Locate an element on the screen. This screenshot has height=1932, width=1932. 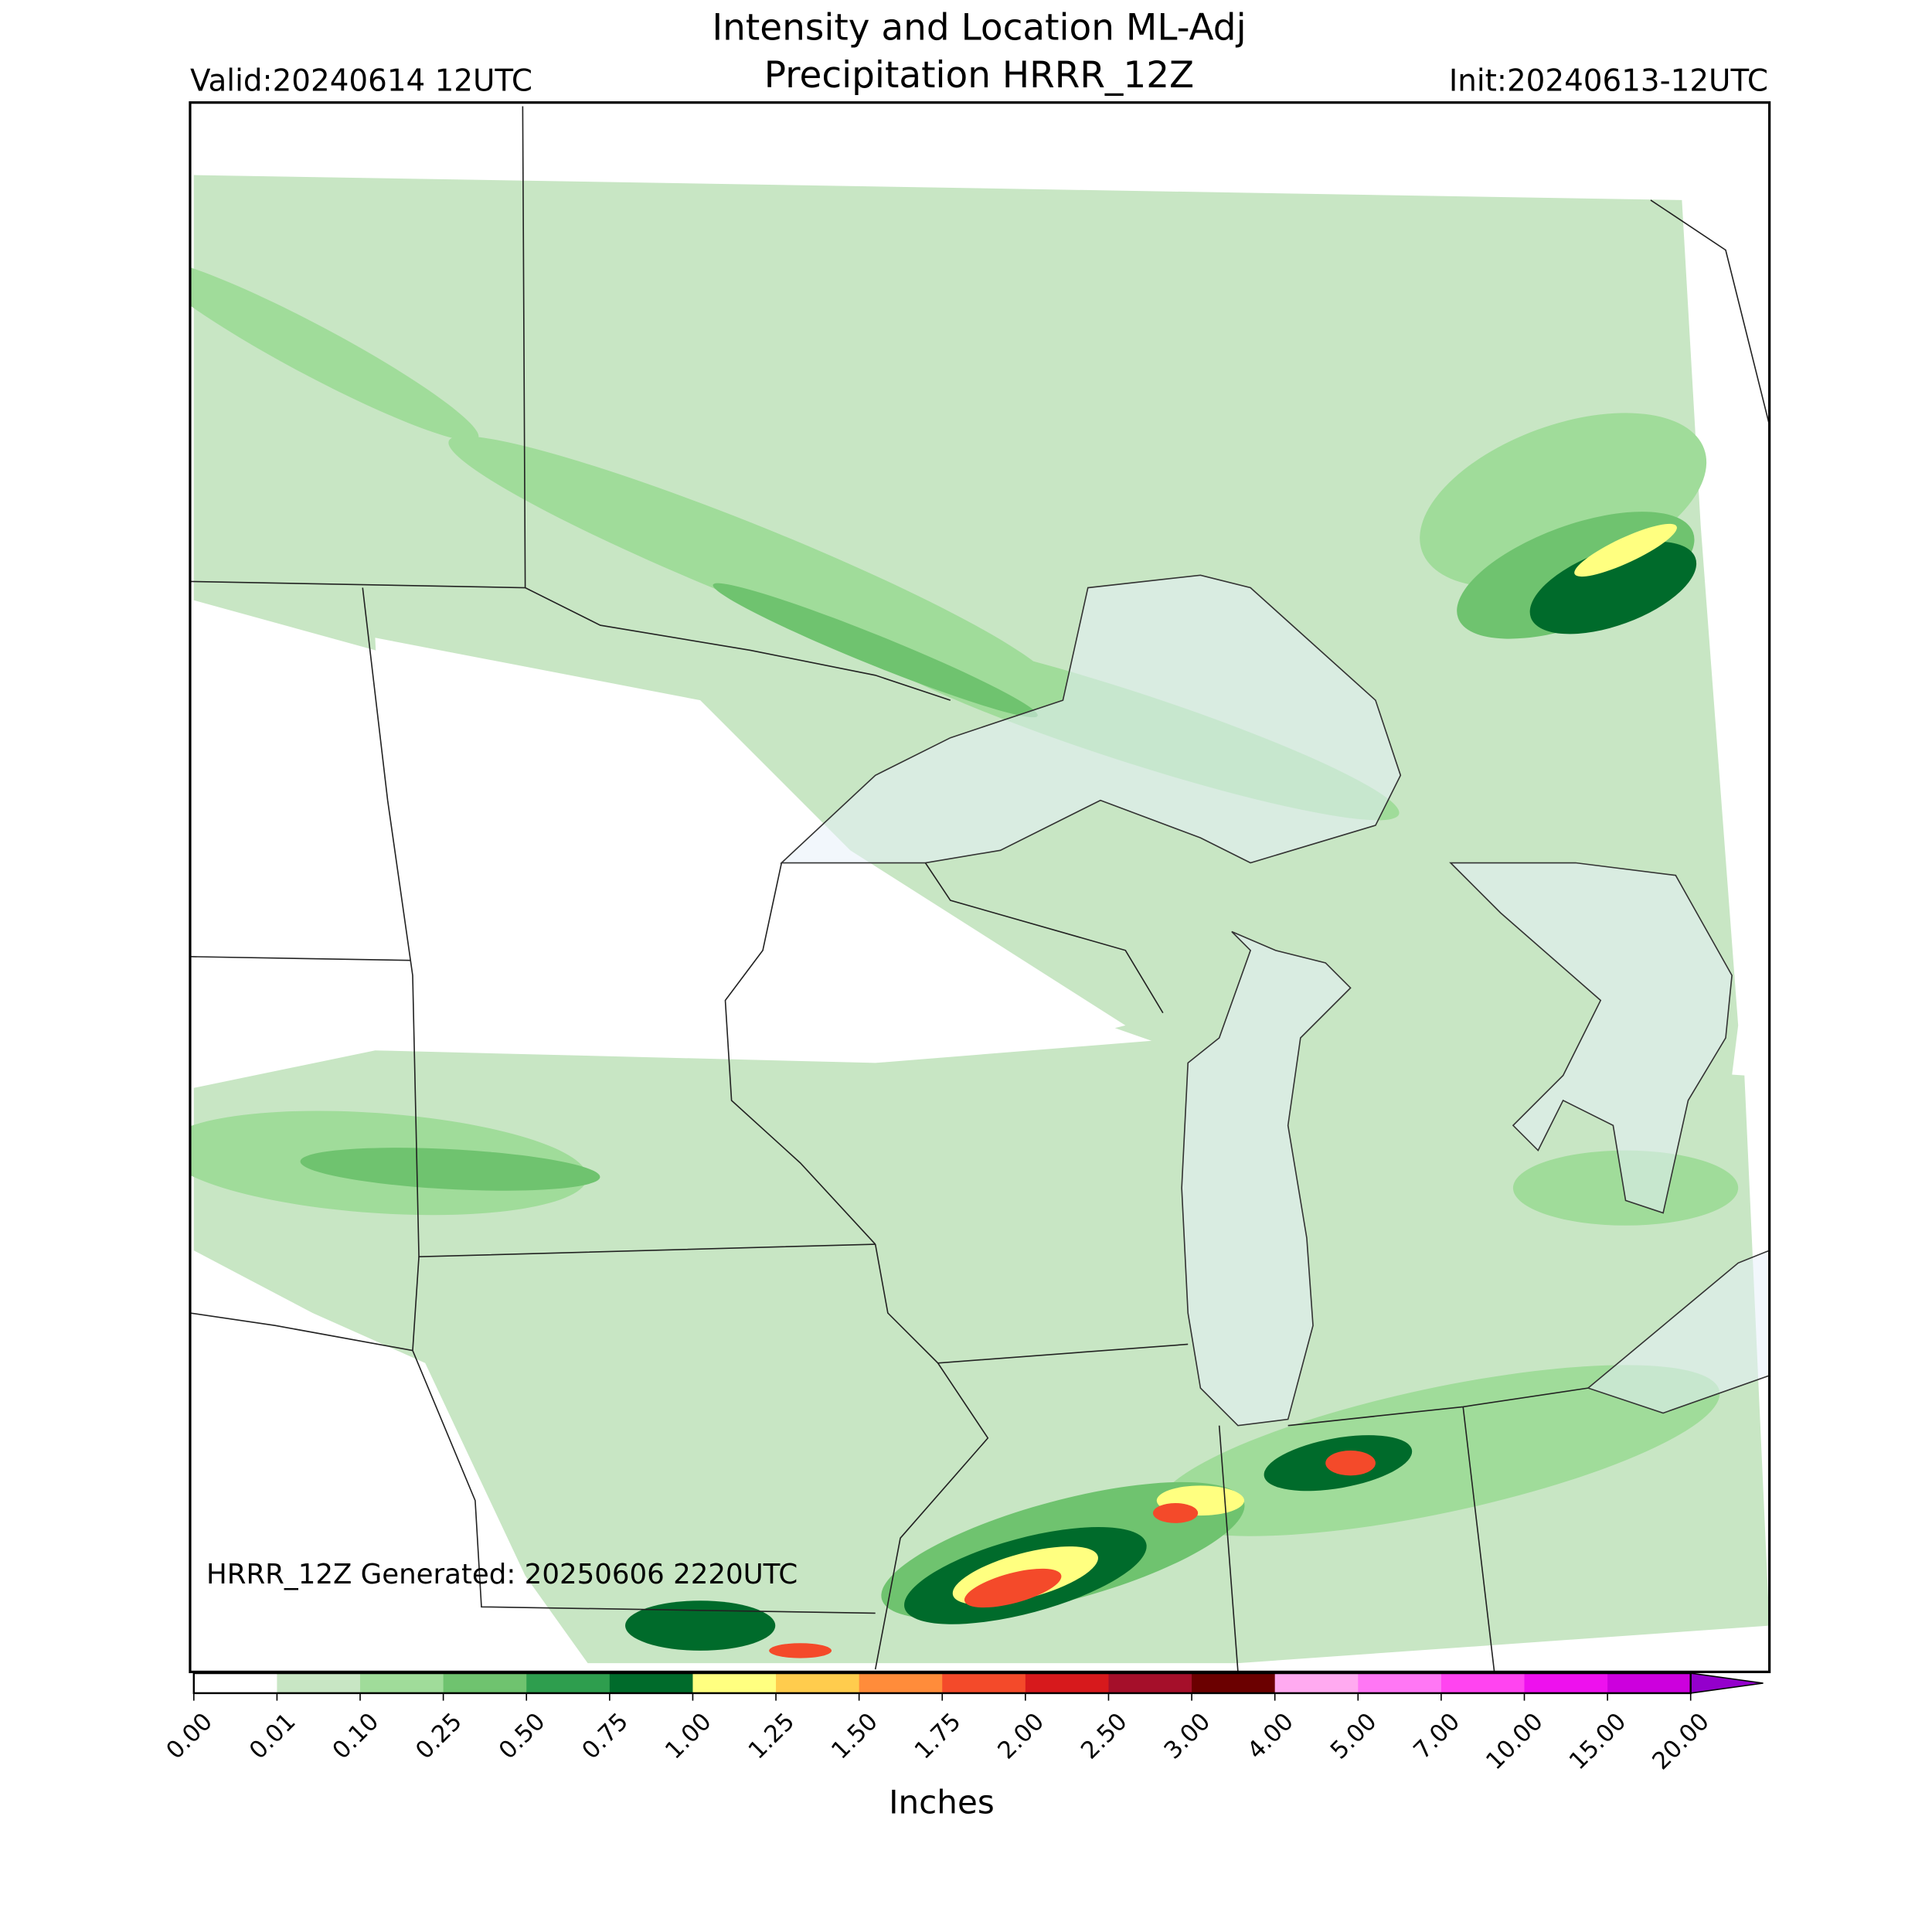
colorbar-tick-label: 4.00 is located at coordinates (1270, 1737).